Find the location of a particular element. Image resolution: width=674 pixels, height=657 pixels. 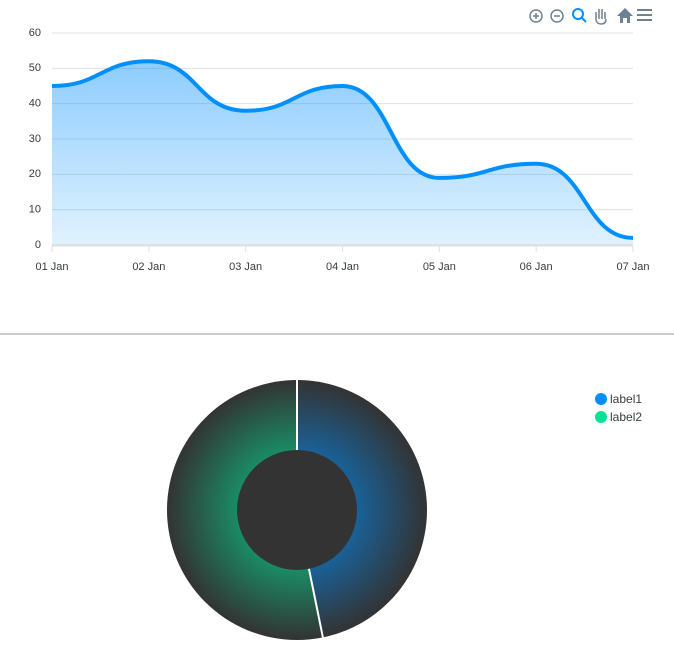

y-tick-label: 40 is located at coordinates (35, 104).